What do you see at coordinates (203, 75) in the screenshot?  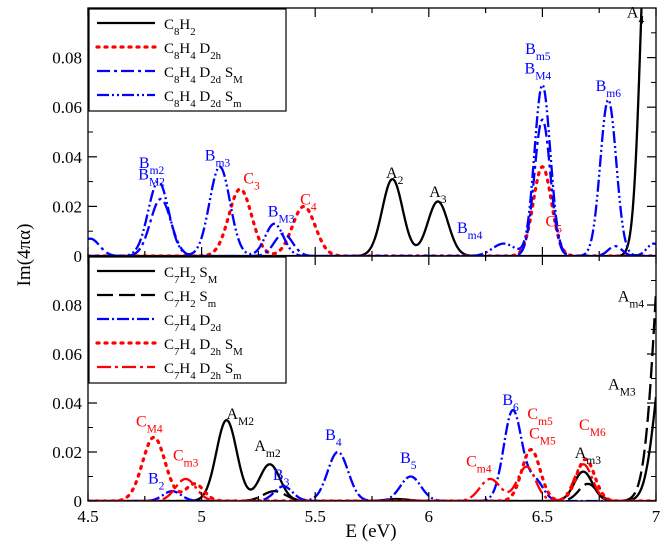 I see `legend-entry: C8H4 D2d SM` at bounding box center [203, 75].